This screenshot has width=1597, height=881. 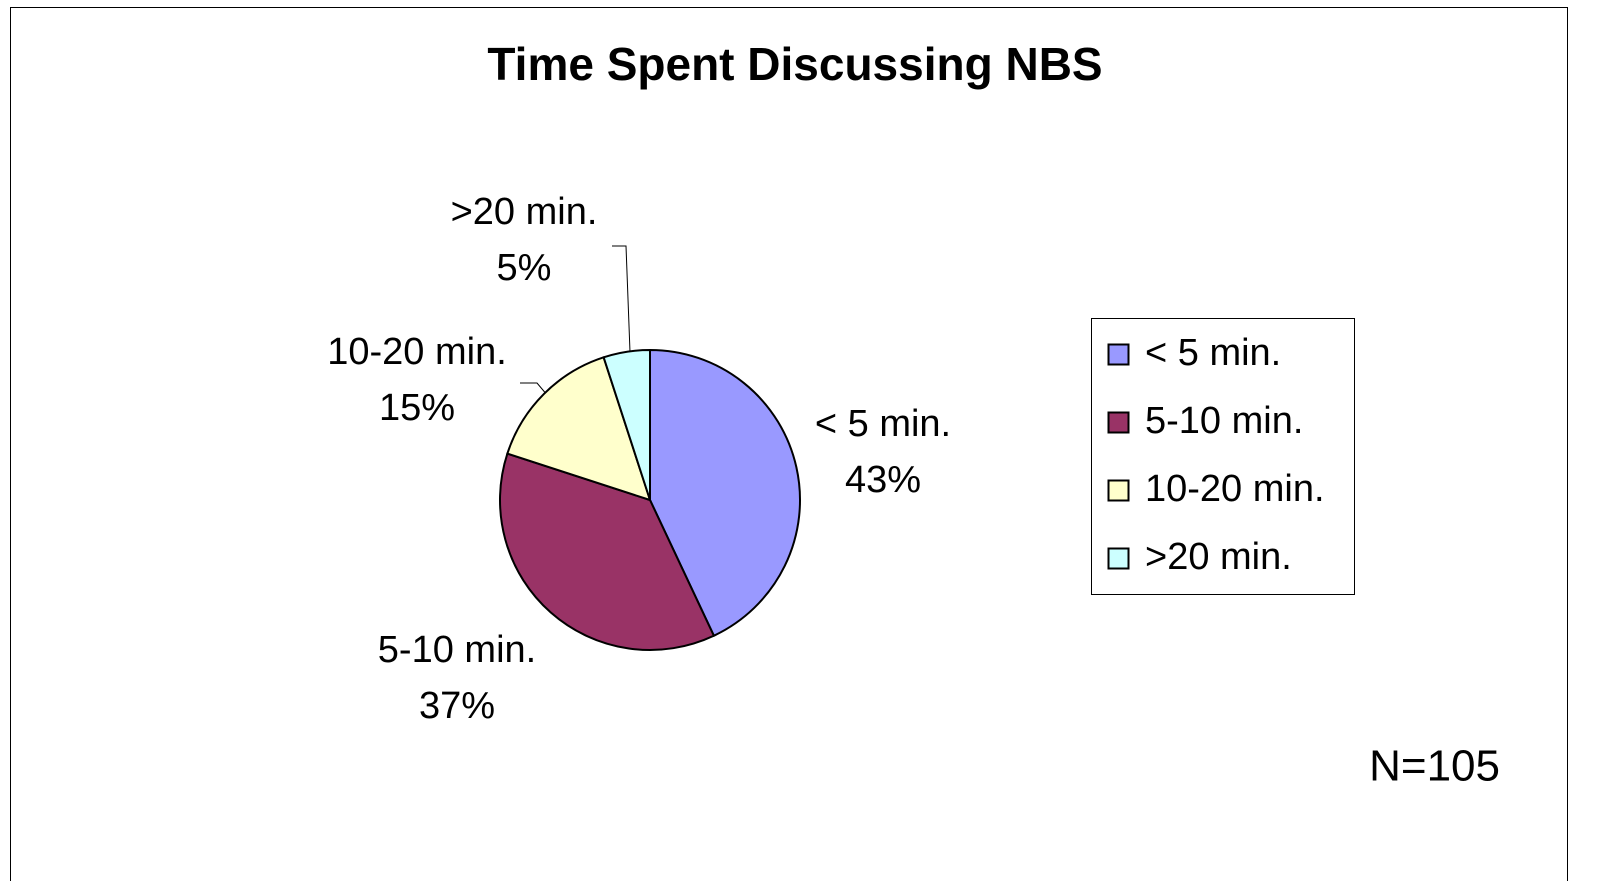 I want to click on data-label-value: 37%, so click(x=457, y=706).